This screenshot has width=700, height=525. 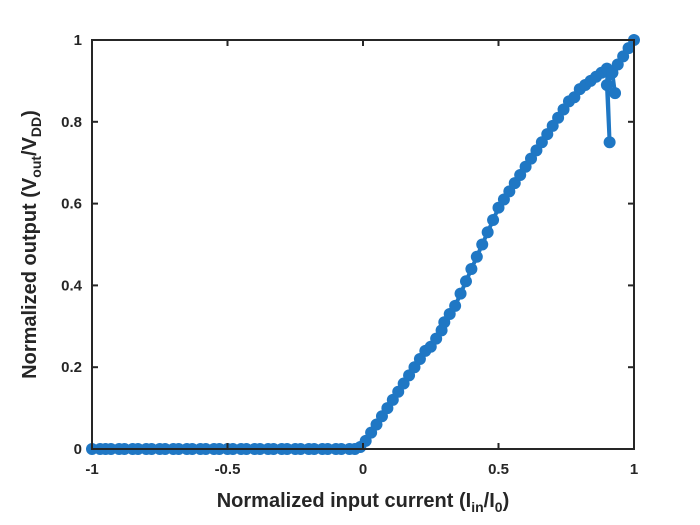 I want to click on axis-title-subscript: DD, so click(x=36, y=127).